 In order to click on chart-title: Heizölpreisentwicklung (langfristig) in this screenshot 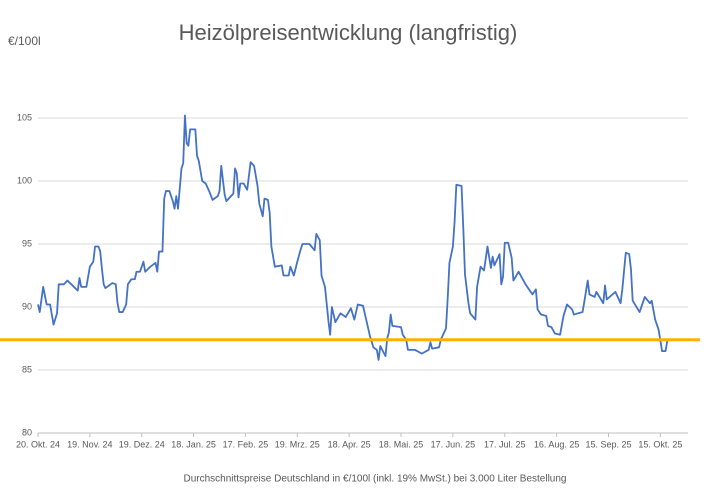, I will do `click(348, 32)`.